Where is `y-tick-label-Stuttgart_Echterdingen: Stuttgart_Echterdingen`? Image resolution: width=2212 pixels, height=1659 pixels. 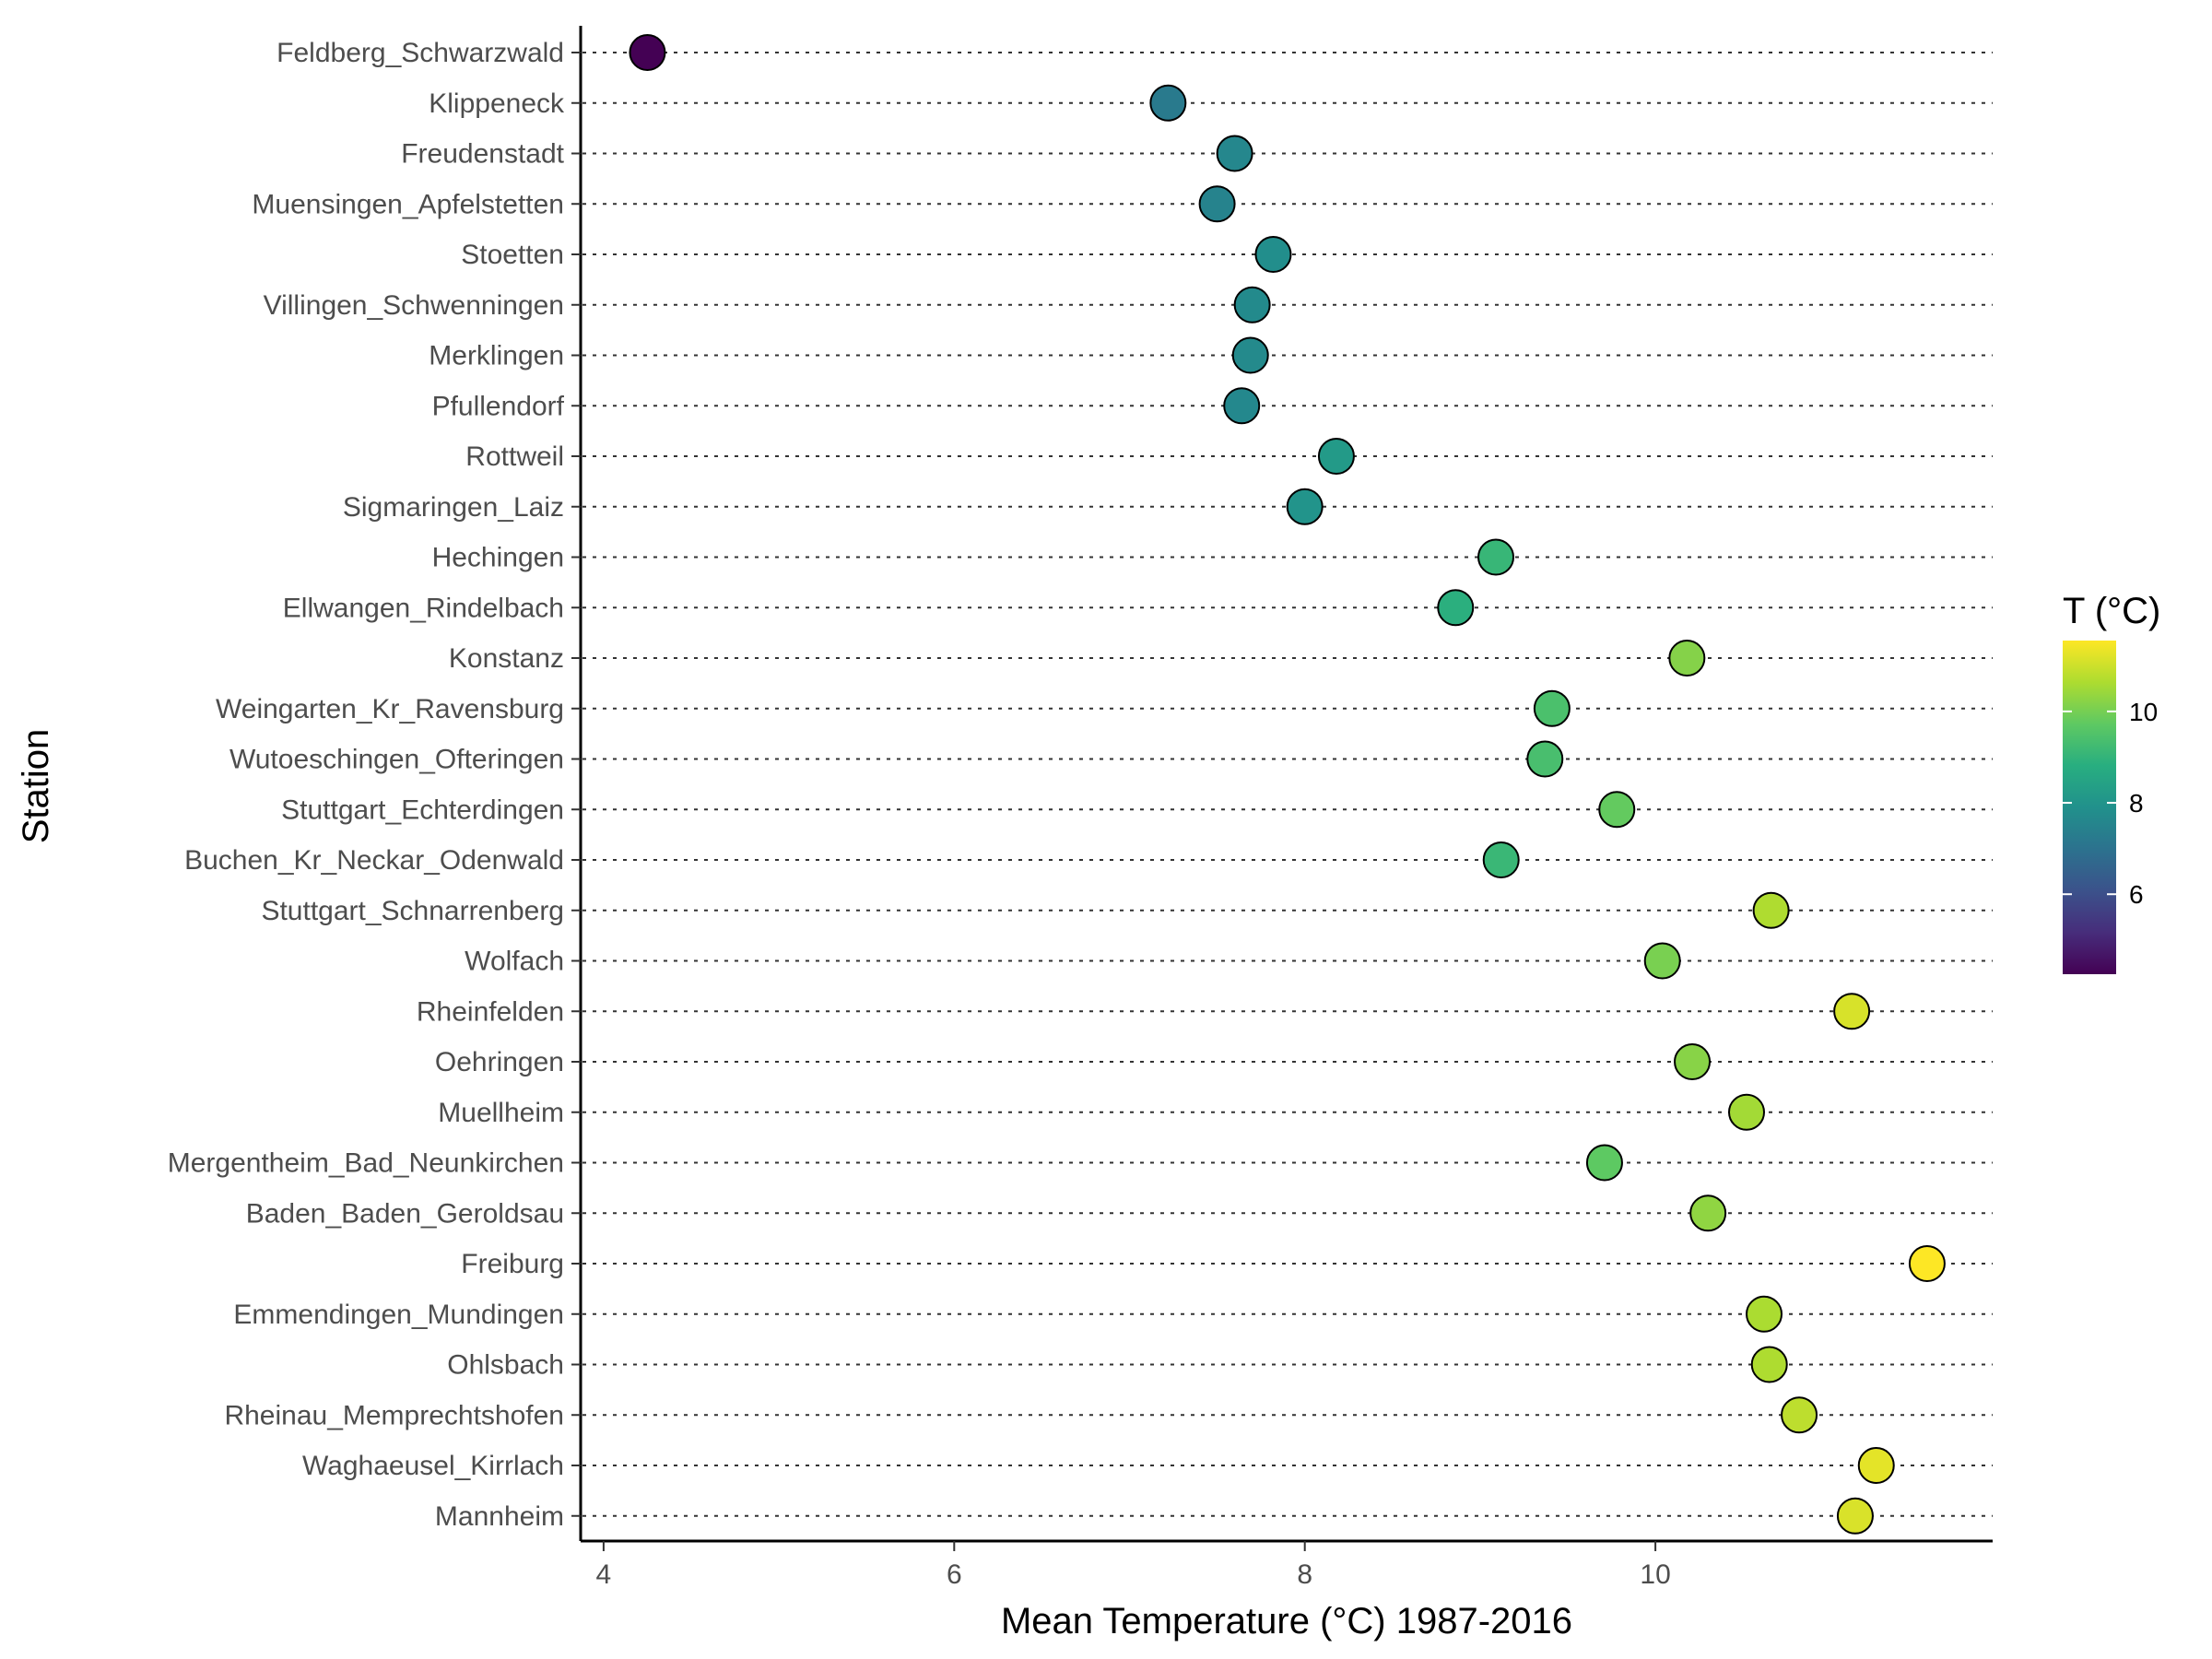
y-tick-label-Stuttgart_Echterdingen: Stuttgart_Echterdingen is located at coordinates (422, 809).